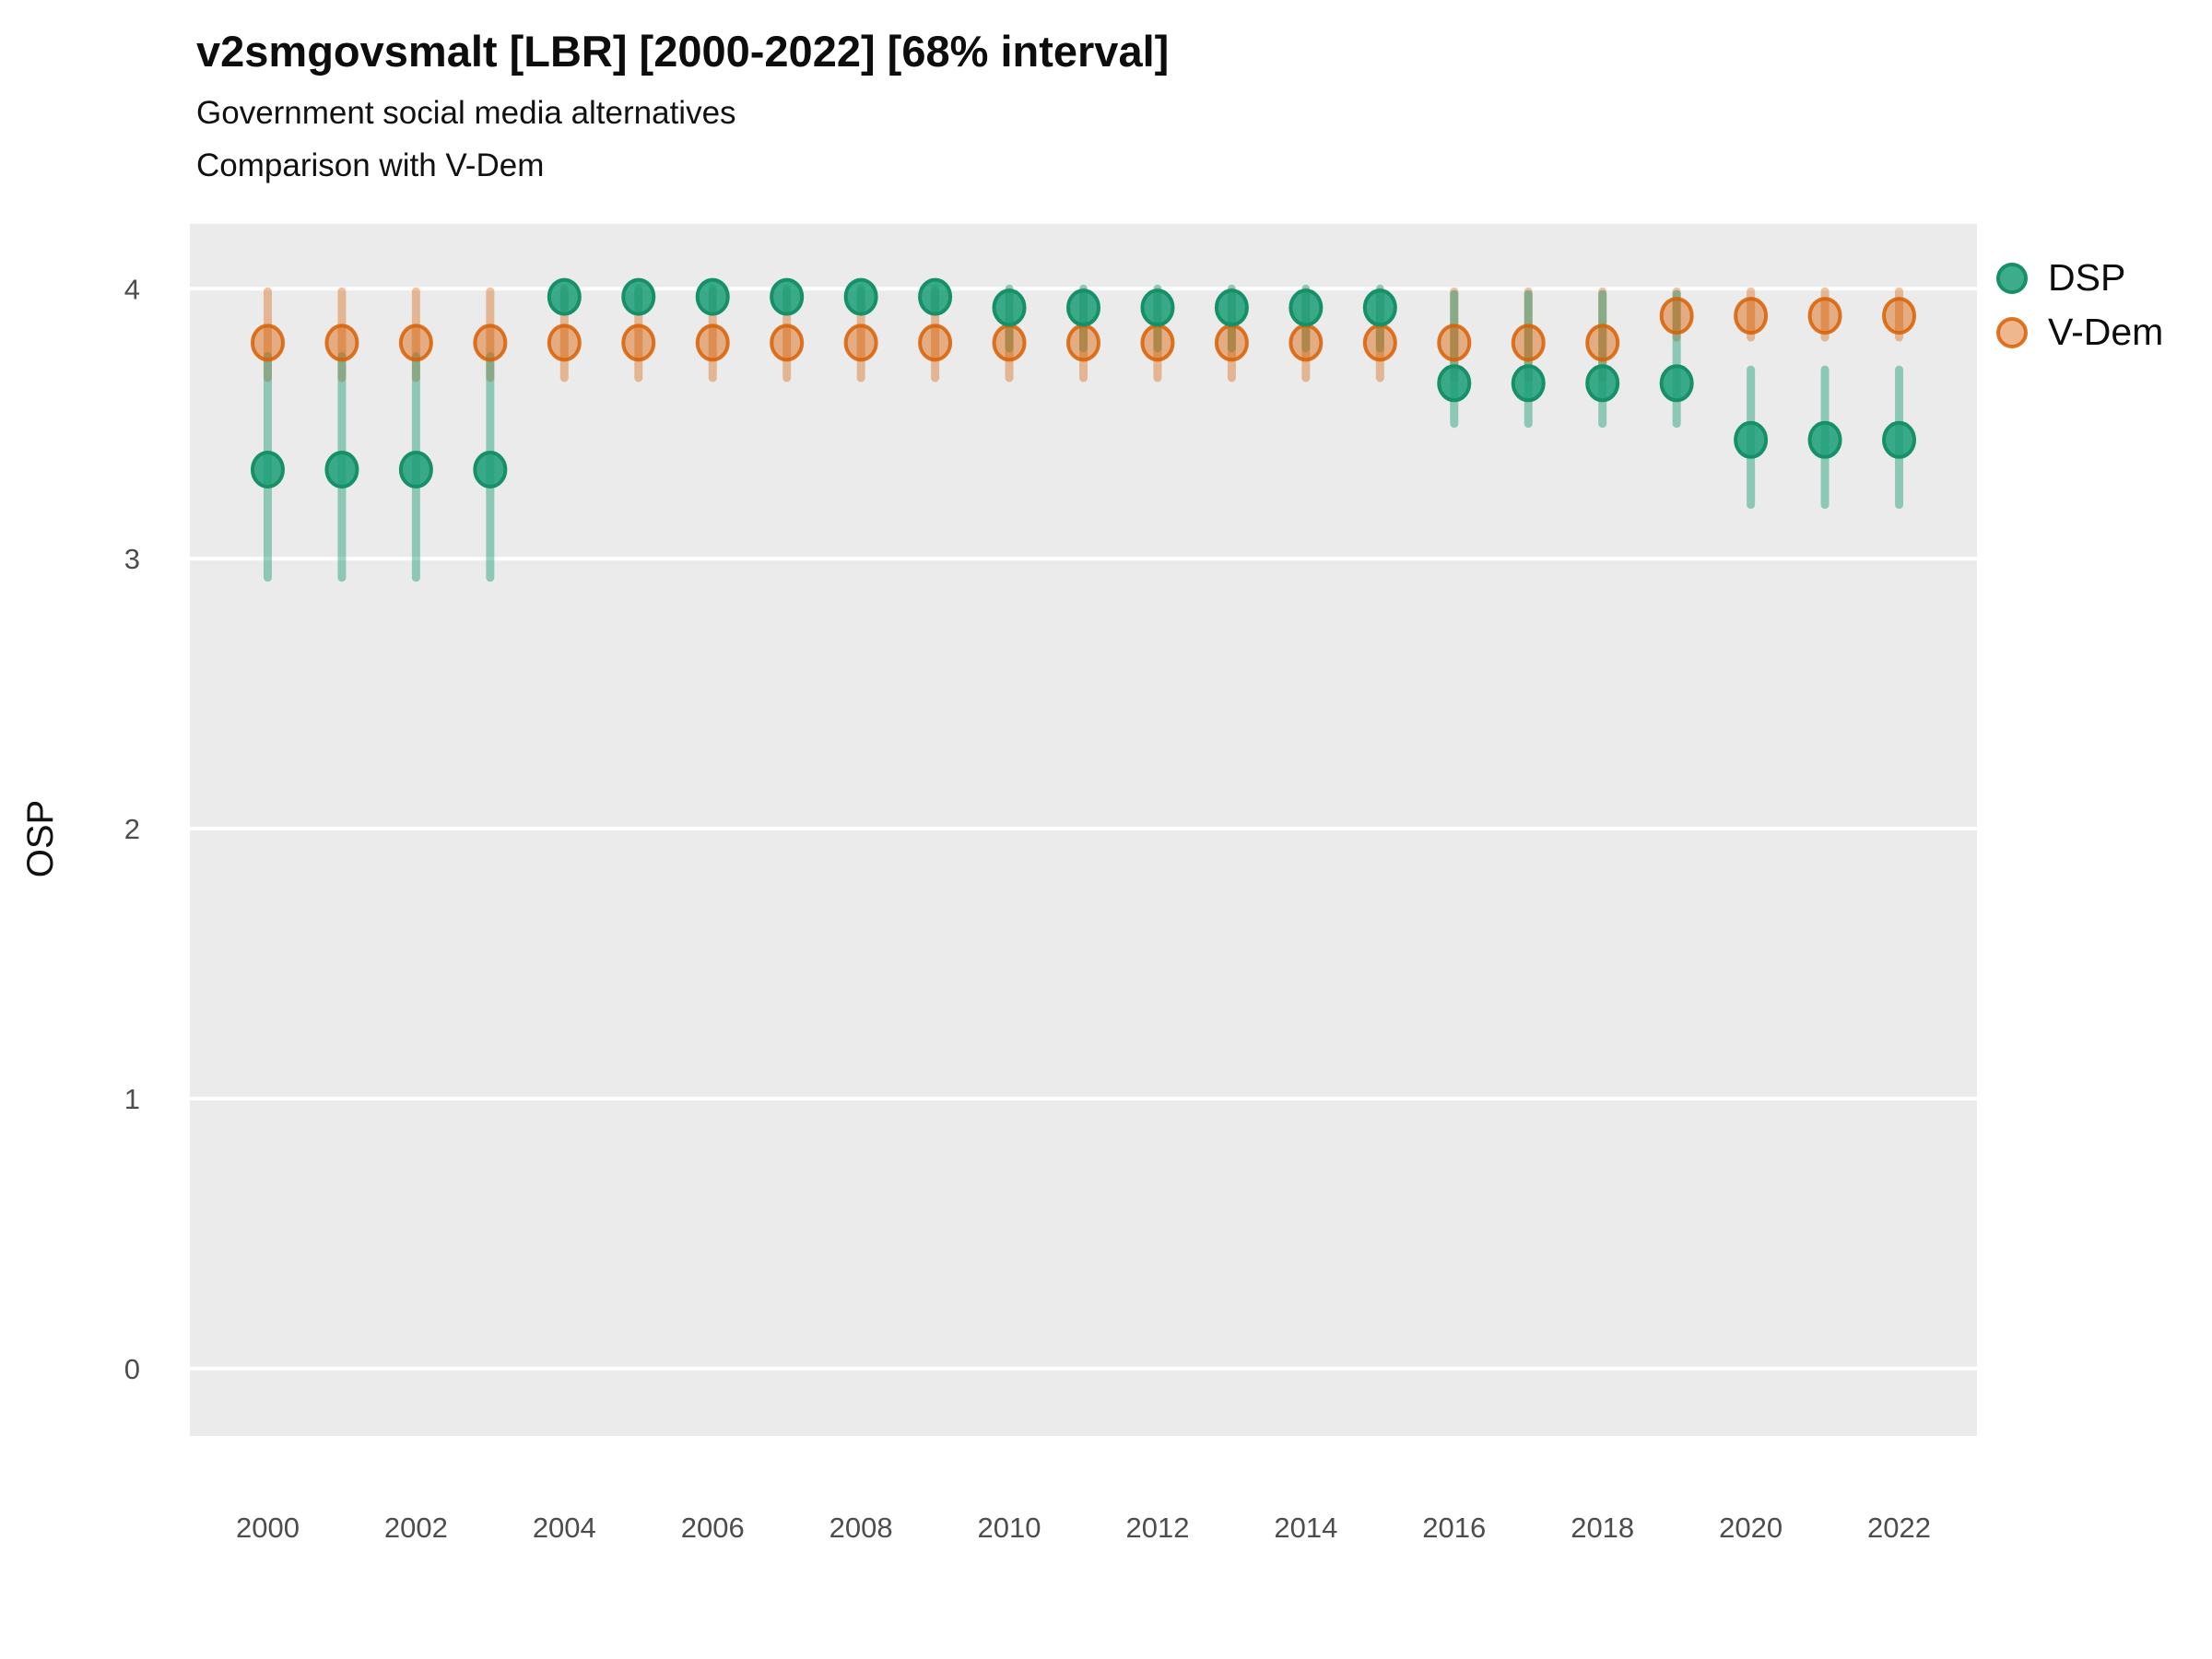 The height and width of the screenshot is (1659, 2212). What do you see at coordinates (712, 343) in the screenshot?
I see `vdem-point-2006` at bounding box center [712, 343].